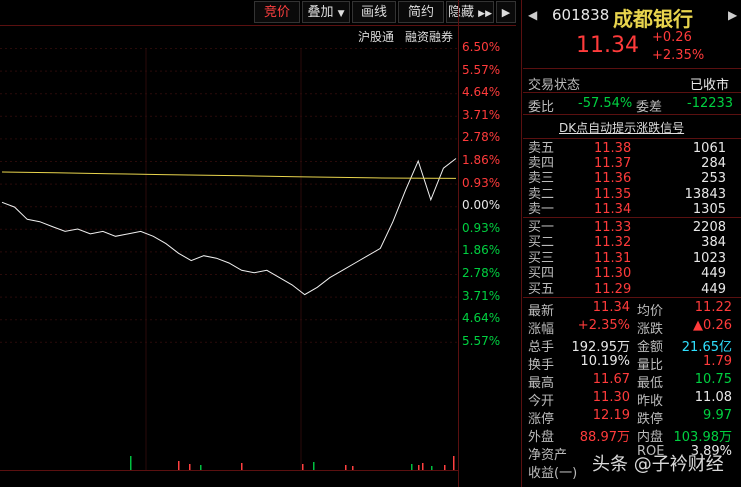  I want to click on level-price: 11.34, so click(613, 209).